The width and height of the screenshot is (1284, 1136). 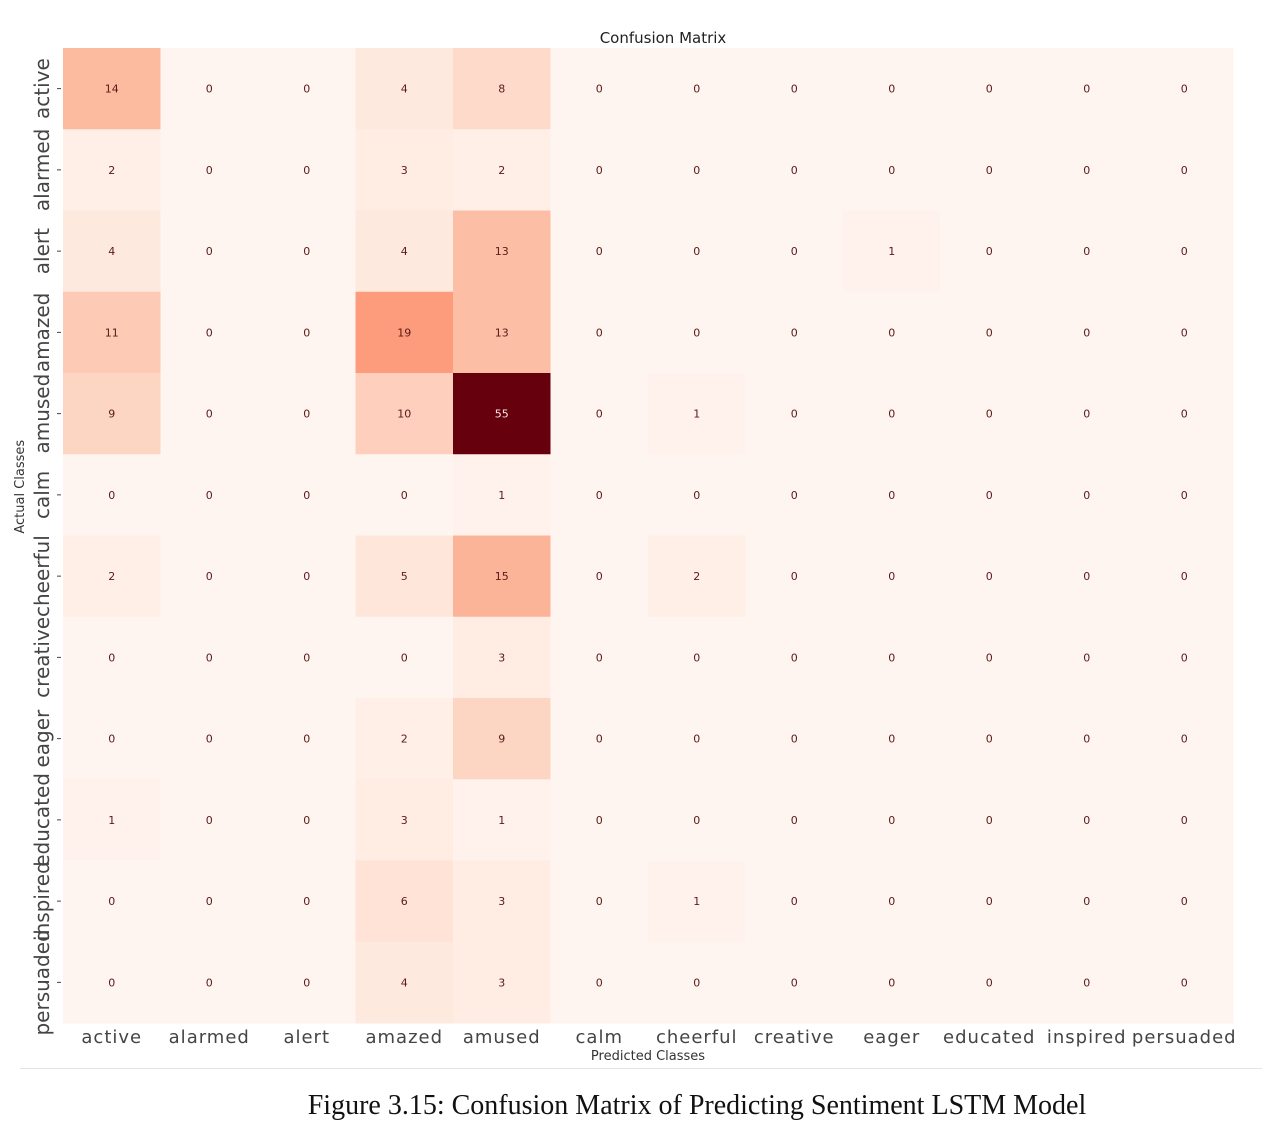 What do you see at coordinates (404, 414) in the screenshot?
I see `cell-value-label: 10` at bounding box center [404, 414].